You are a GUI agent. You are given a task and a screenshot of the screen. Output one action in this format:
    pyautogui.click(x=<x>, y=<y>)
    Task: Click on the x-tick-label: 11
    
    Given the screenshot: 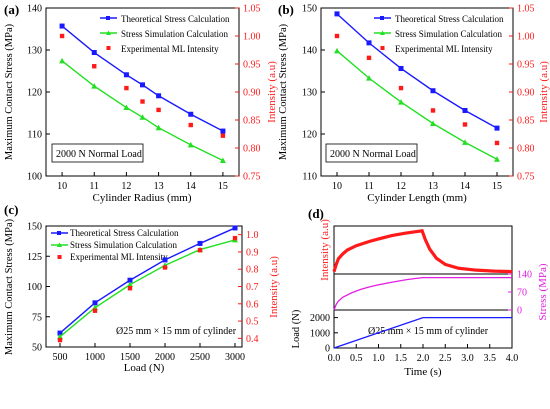 What is the action you would take?
    pyautogui.click(x=369, y=186)
    